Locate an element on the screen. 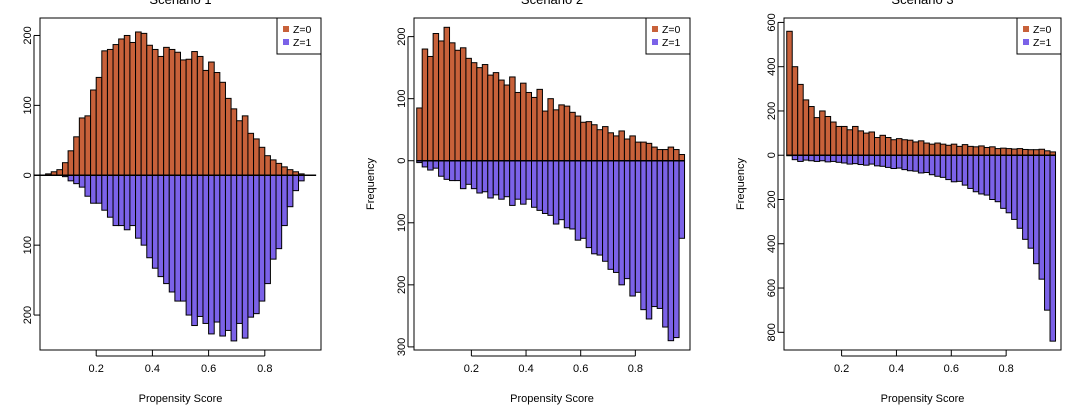 This screenshot has height=408, width=1076. chart-title: Scenario 1 is located at coordinates (180, 3).